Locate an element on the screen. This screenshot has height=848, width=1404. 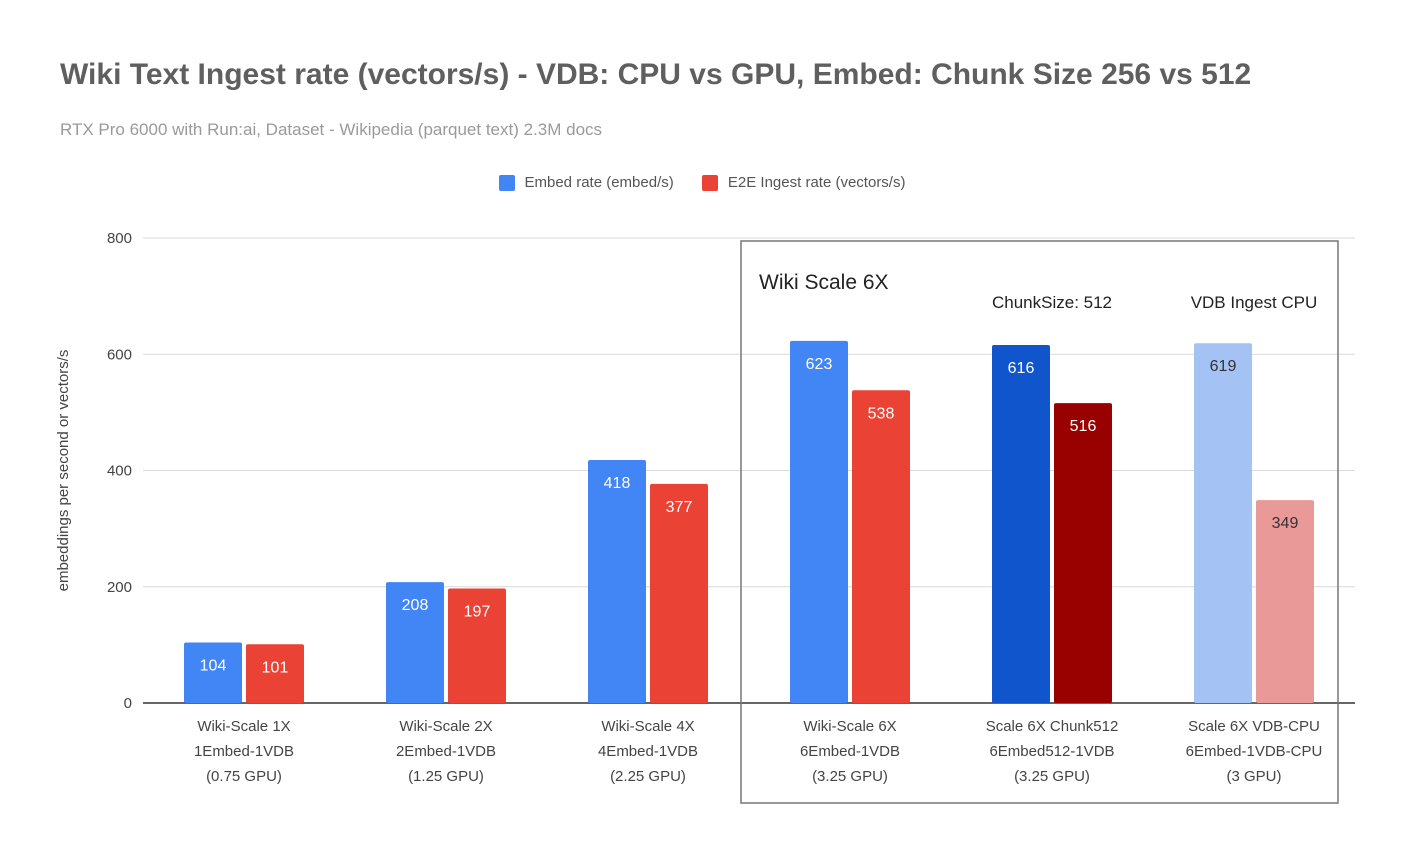
x-tick-label: Wiki-Scale 6X is located at coordinates (849, 726).